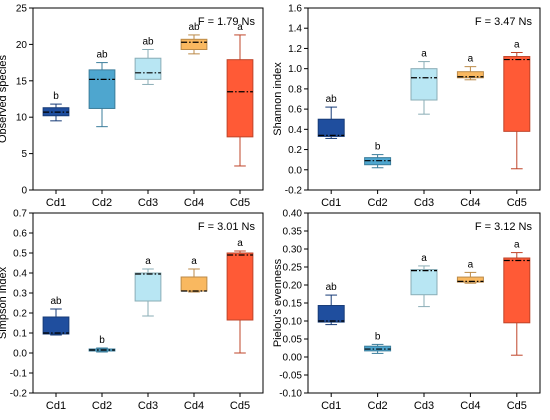 This screenshot has height=420, width=550. What do you see at coordinates (20, 254) in the screenshot?
I see `y-tick-label: 0.5` at bounding box center [20, 254].